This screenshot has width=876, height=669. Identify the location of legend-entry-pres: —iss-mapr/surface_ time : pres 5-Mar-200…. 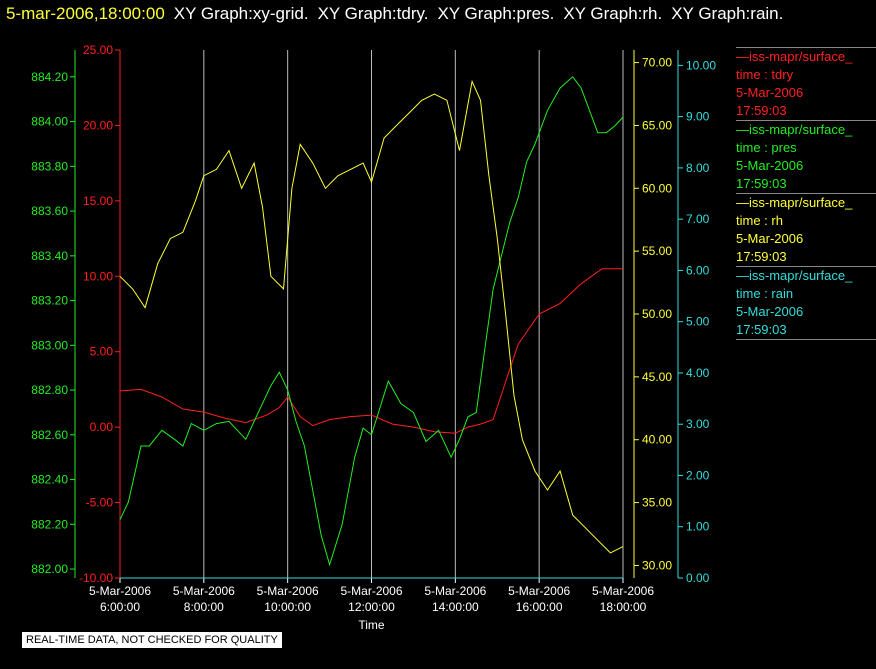
(806, 156).